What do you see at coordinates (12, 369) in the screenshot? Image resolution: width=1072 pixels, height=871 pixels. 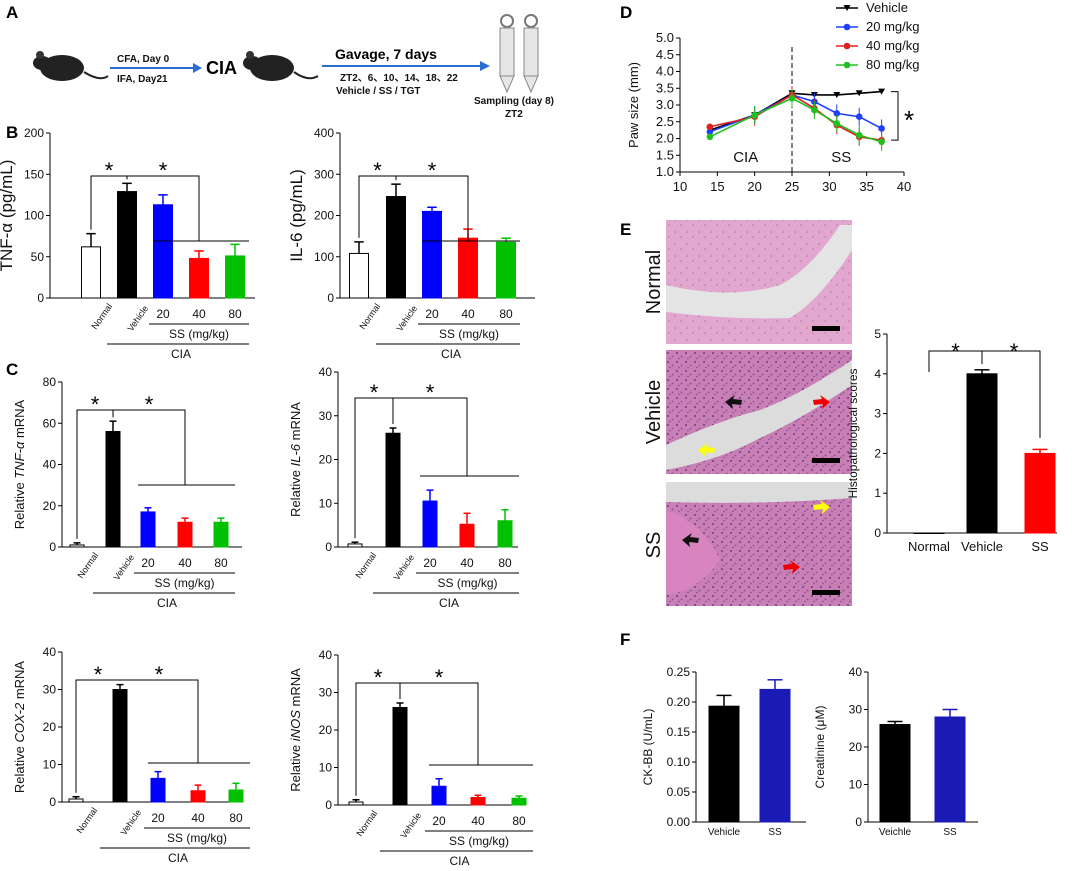 I see `panel-letter-c: C` at bounding box center [12, 369].